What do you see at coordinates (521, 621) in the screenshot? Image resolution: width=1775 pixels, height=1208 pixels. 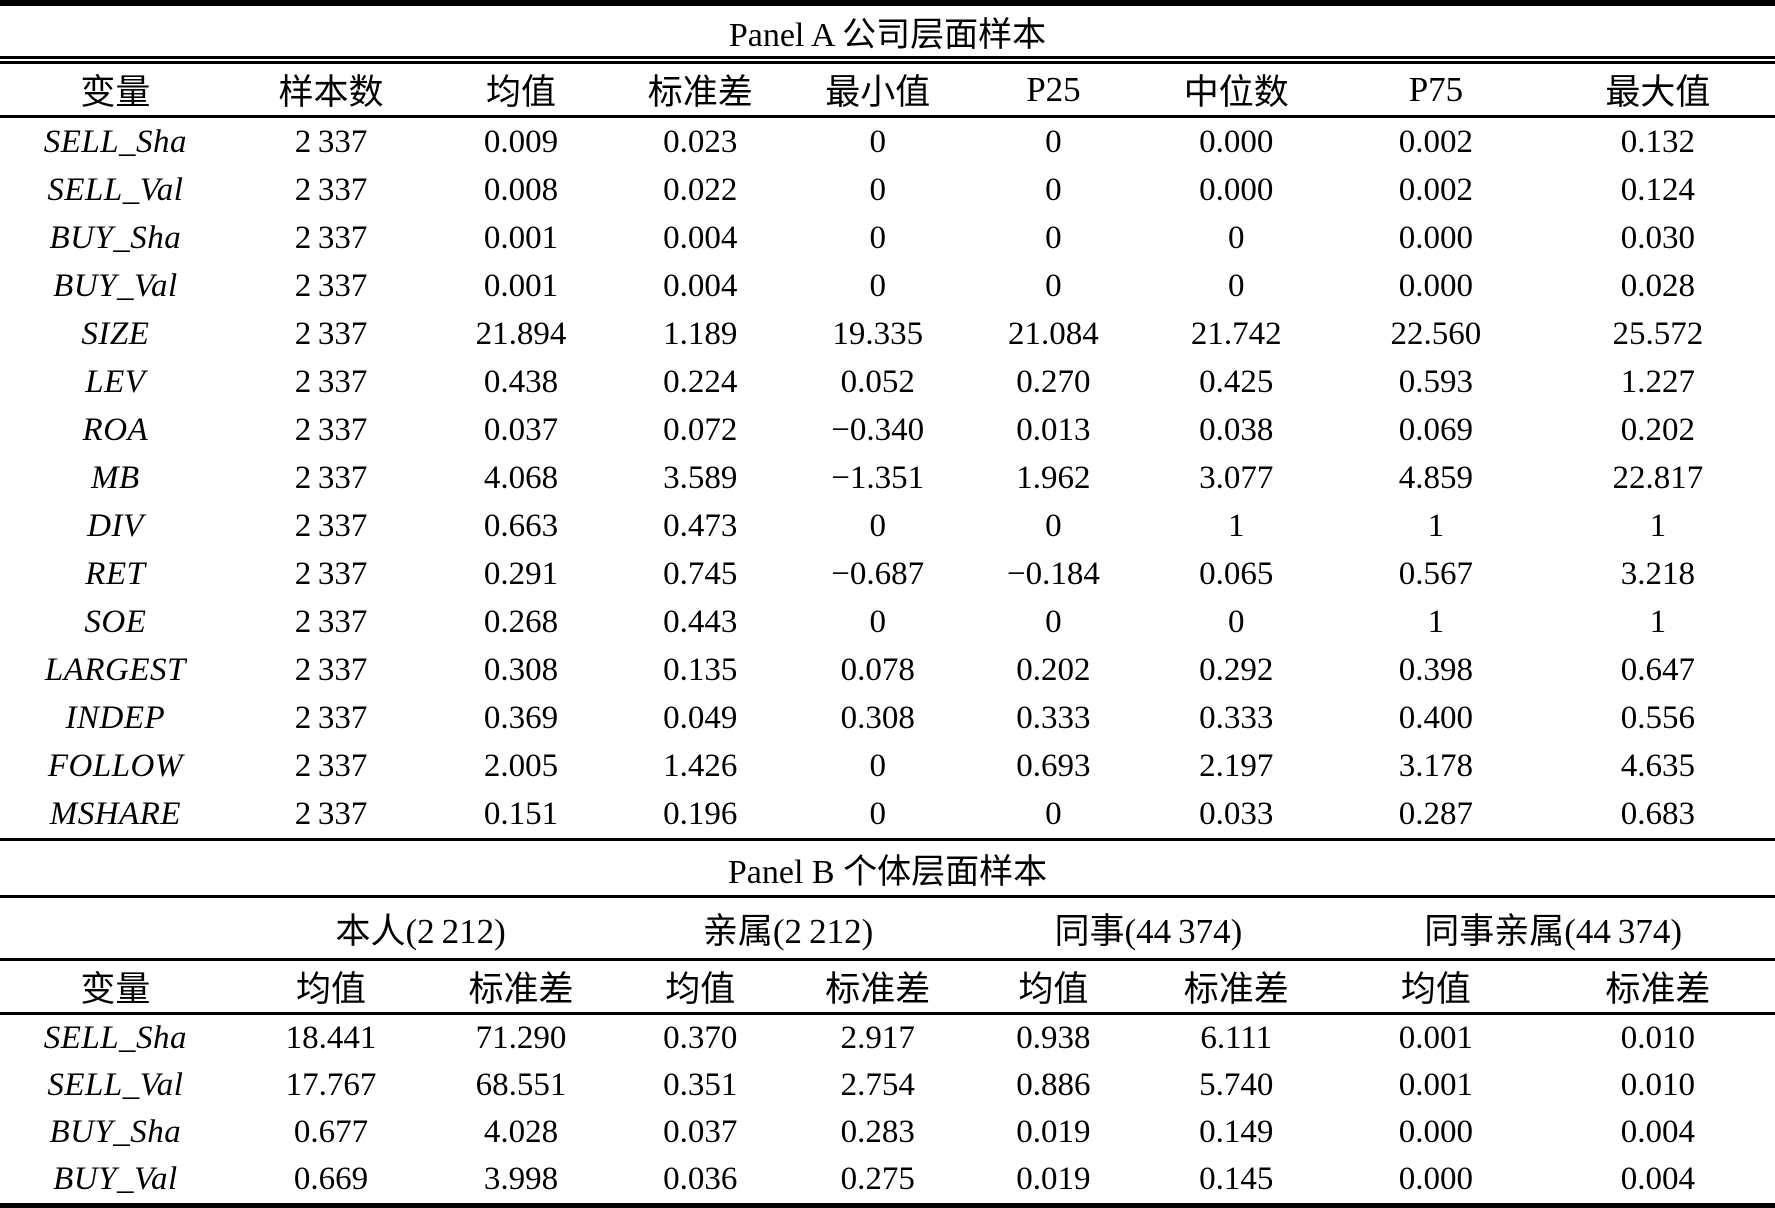 I see `value-cell: 0.268` at bounding box center [521, 621].